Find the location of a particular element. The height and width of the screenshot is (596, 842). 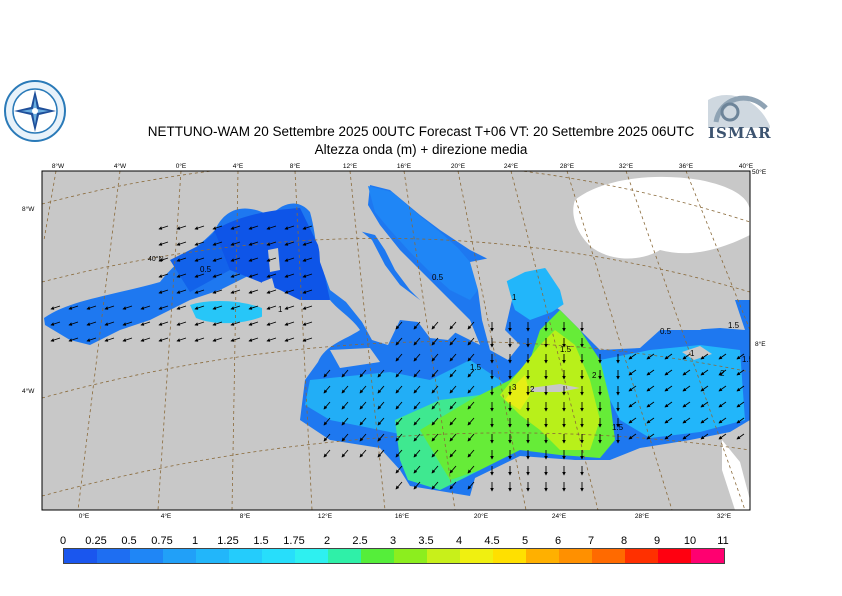

land-area is located at coordinates (495, 309).